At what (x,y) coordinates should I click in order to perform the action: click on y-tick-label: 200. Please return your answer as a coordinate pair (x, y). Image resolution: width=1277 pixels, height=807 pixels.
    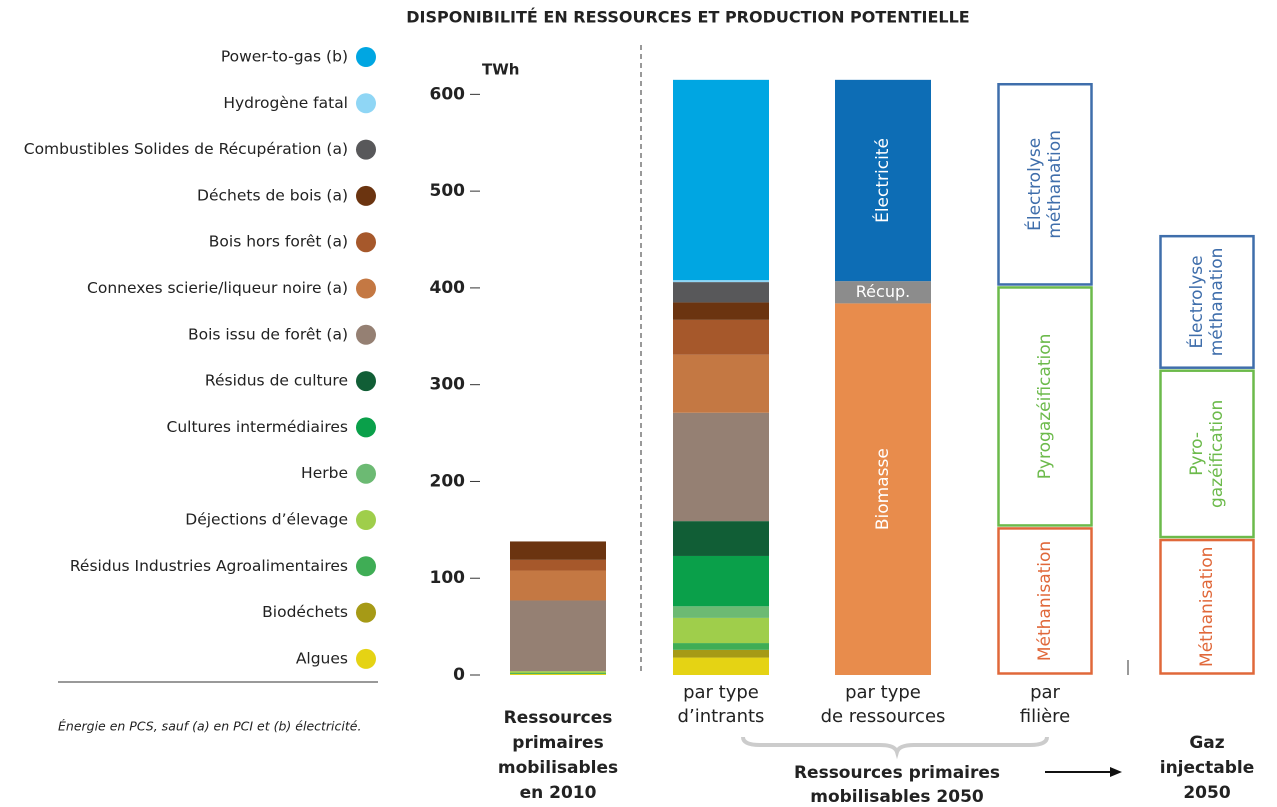
    Looking at the image, I should click on (448, 481).